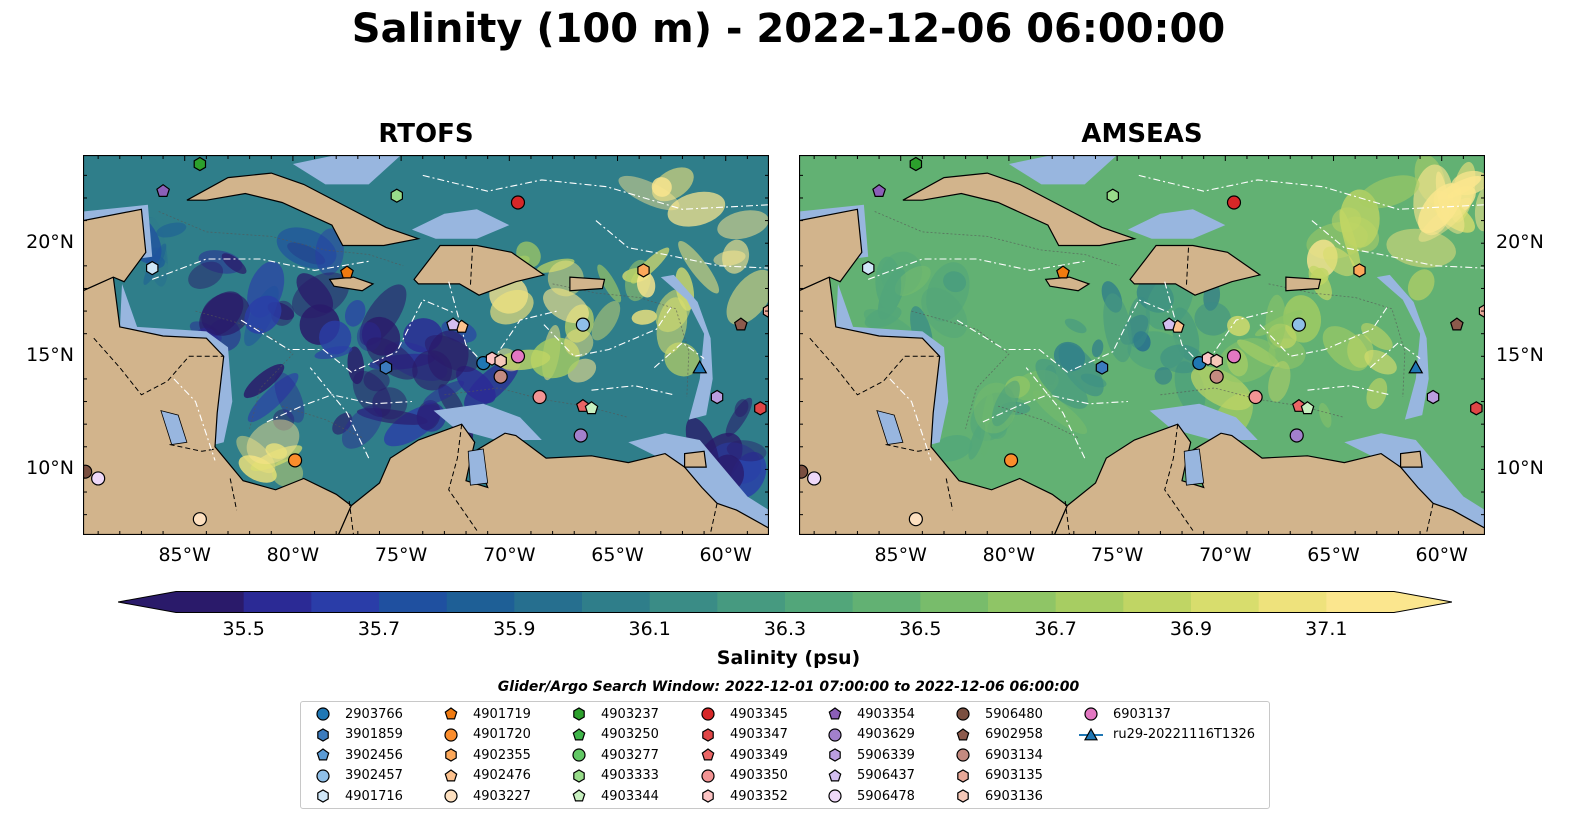 Image resolution: width=1577 pixels, height=826 pixels. I want to click on legend-entry: 6902958, so click(996, 735).